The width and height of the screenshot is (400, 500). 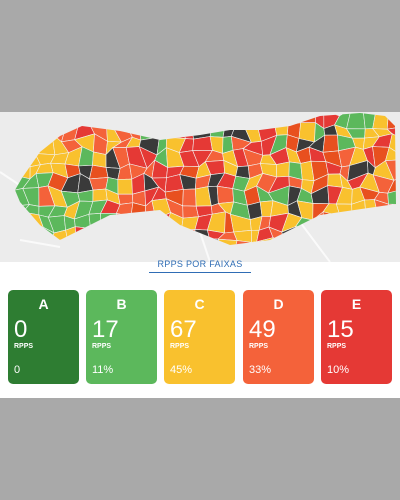 I want to click on category-card: D 49 RPPS 33%, so click(x=278, y=337).